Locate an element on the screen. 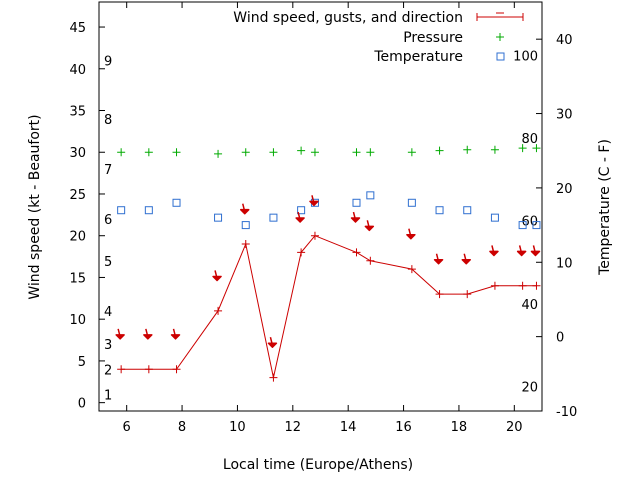  x-tick-label: 16 is located at coordinates (403, 427).